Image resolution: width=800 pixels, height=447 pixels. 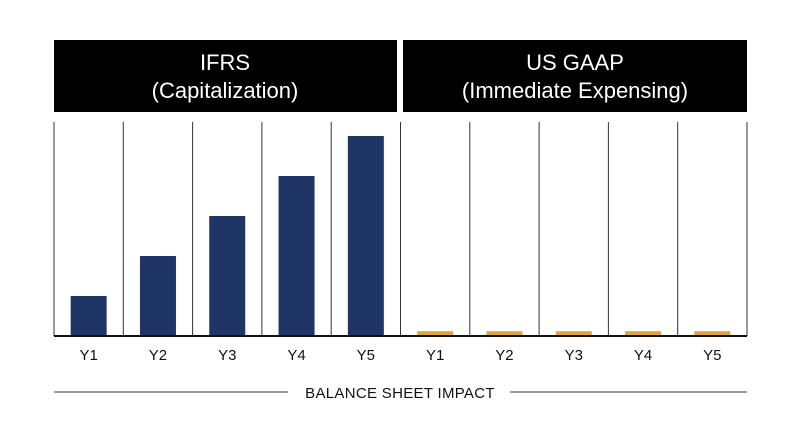 I want to click on us-gaap-header-line1: US GAAP, so click(x=575, y=62).